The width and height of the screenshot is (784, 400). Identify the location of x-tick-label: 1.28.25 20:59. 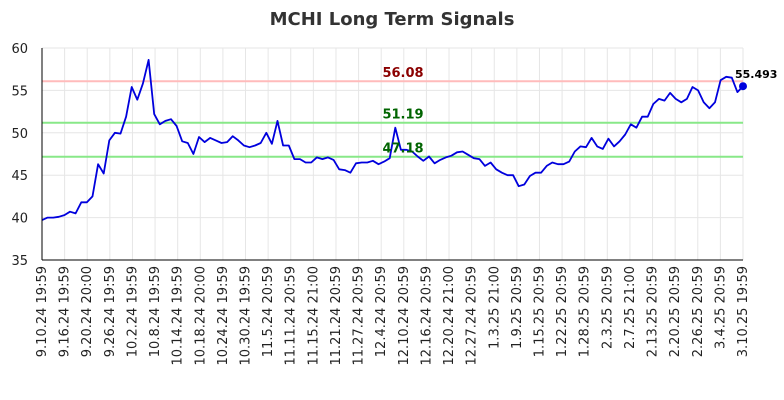
(585, 311).